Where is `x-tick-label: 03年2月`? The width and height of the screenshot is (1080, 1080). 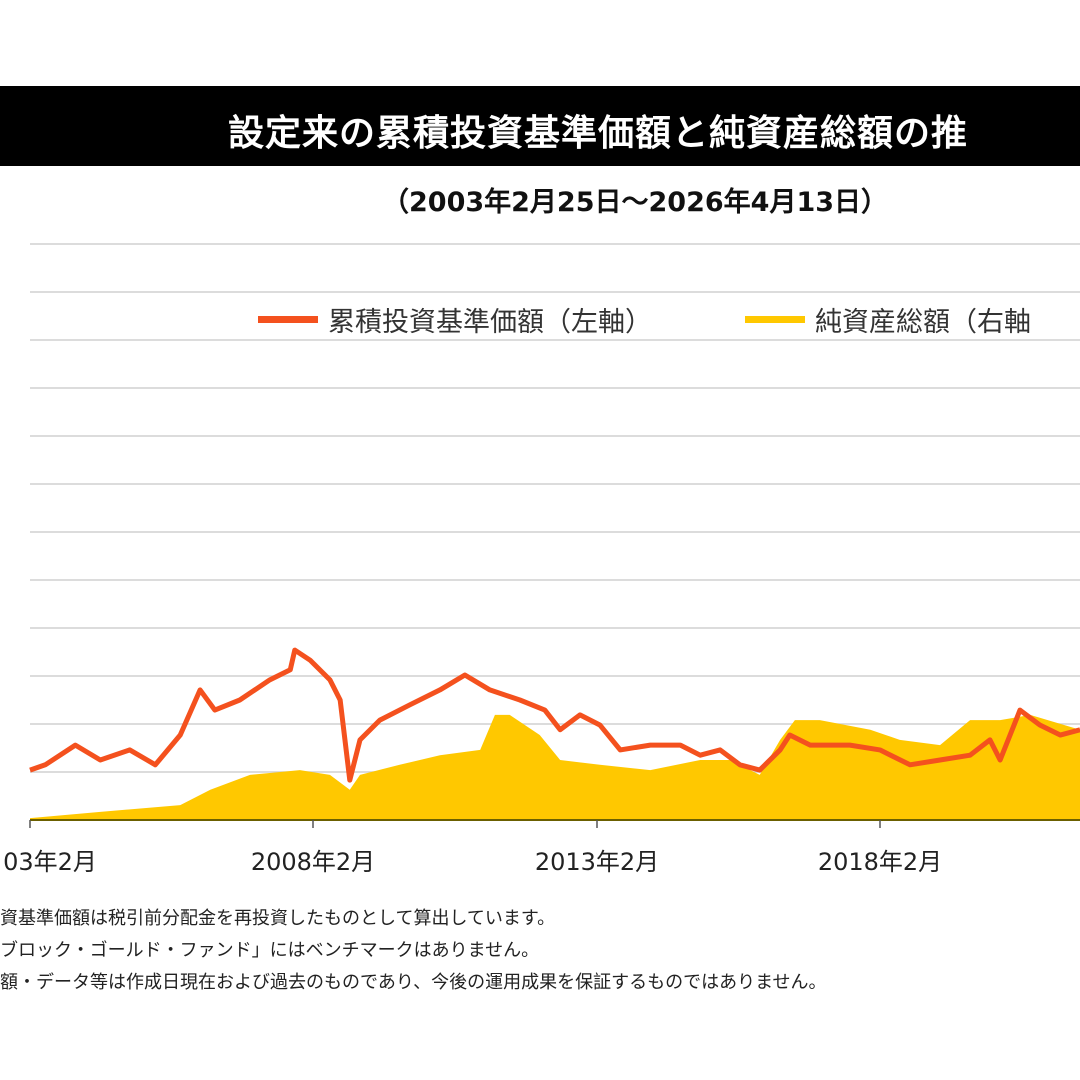
x-tick-label: 03年2月 is located at coordinates (50, 862).